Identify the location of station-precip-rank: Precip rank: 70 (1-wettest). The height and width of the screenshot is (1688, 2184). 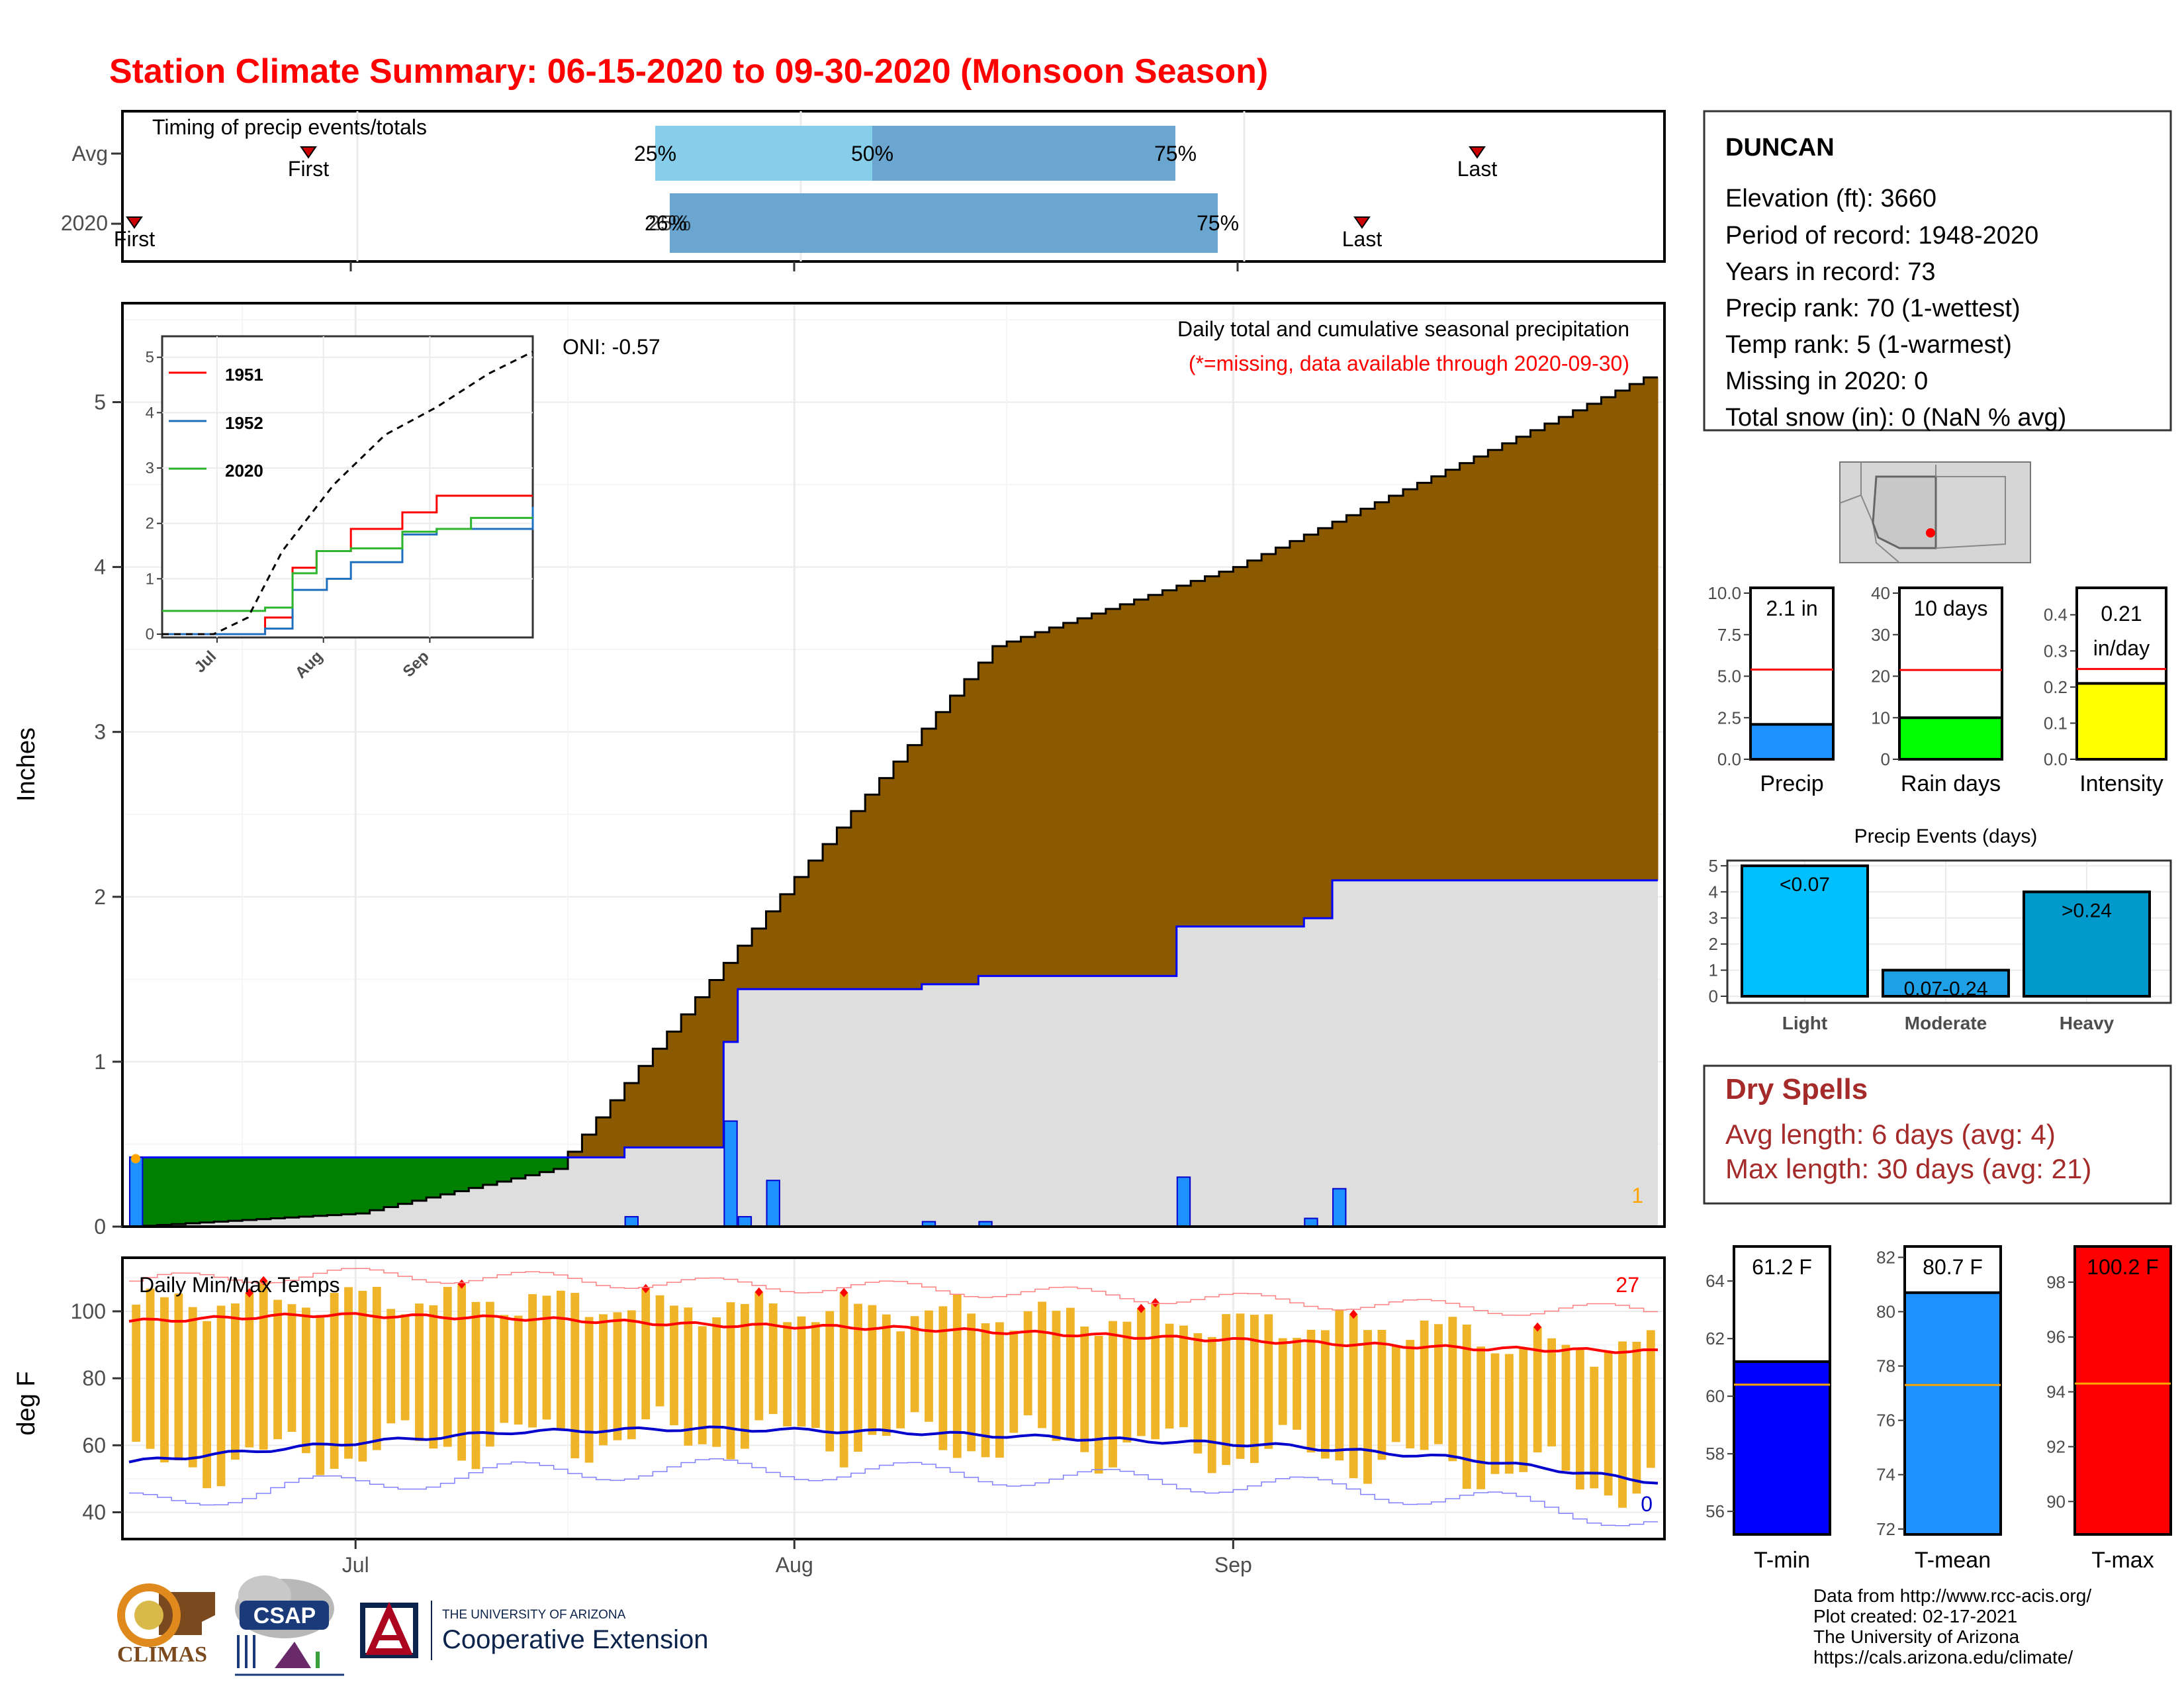
(1873, 308).